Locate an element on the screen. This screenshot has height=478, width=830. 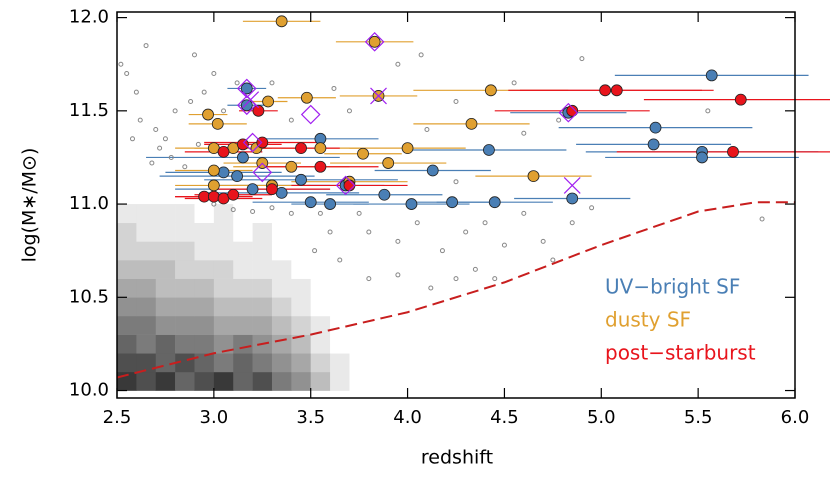
x-tick-label: 3.5 is located at coordinates (310, 417).